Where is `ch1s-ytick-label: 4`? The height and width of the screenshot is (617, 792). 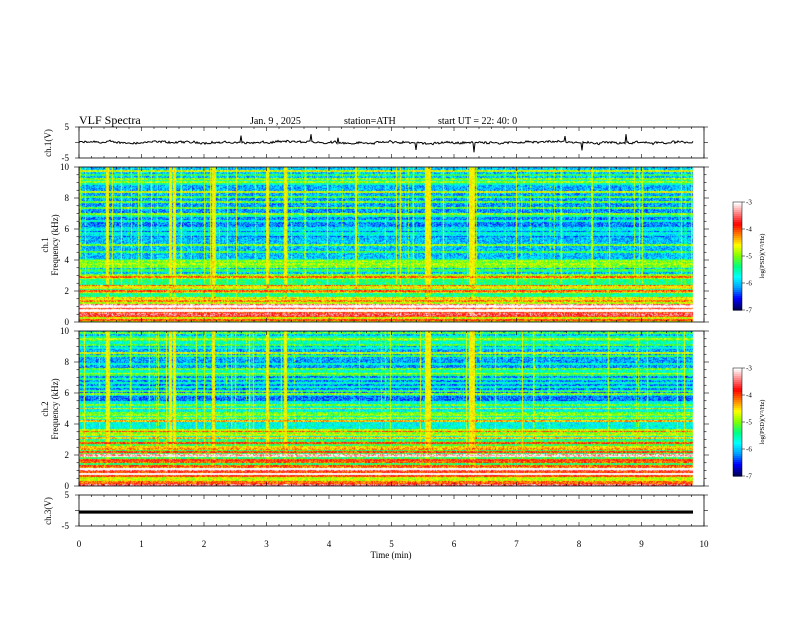
ch1s-ytick-label: 4 is located at coordinates (67, 260).